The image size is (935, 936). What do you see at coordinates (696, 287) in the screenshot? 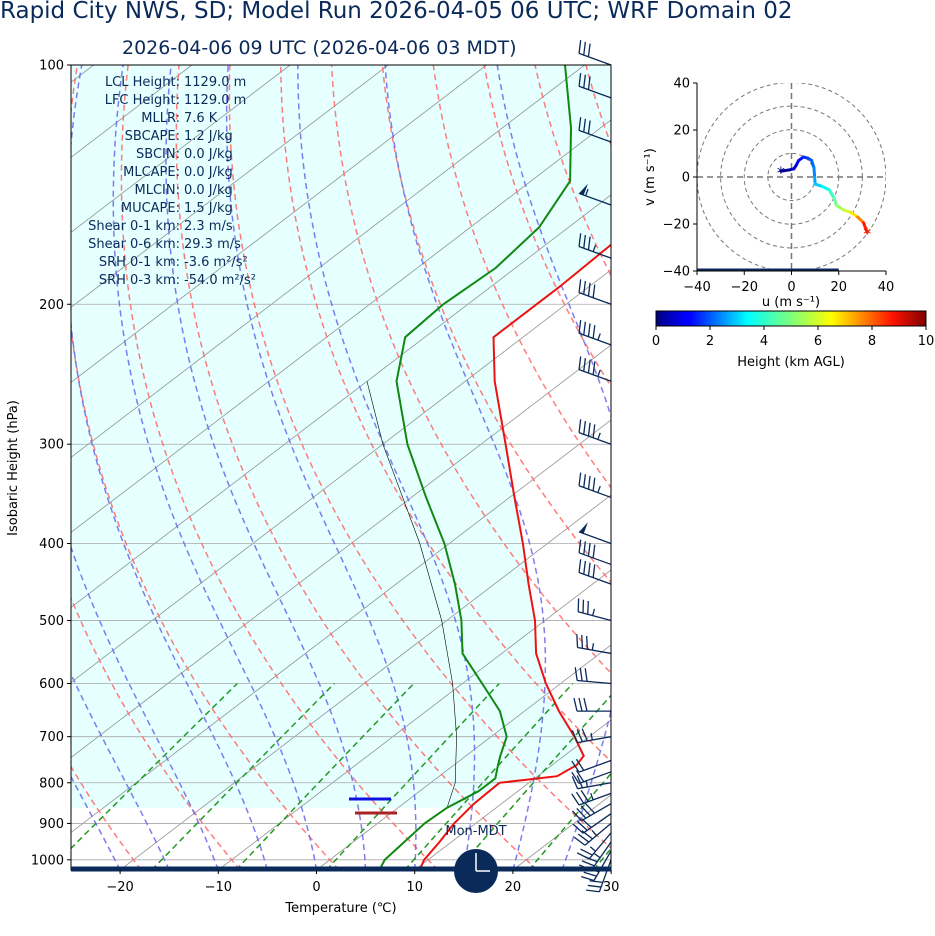
I see `hodo-x-tick-label: −40` at bounding box center [696, 287].